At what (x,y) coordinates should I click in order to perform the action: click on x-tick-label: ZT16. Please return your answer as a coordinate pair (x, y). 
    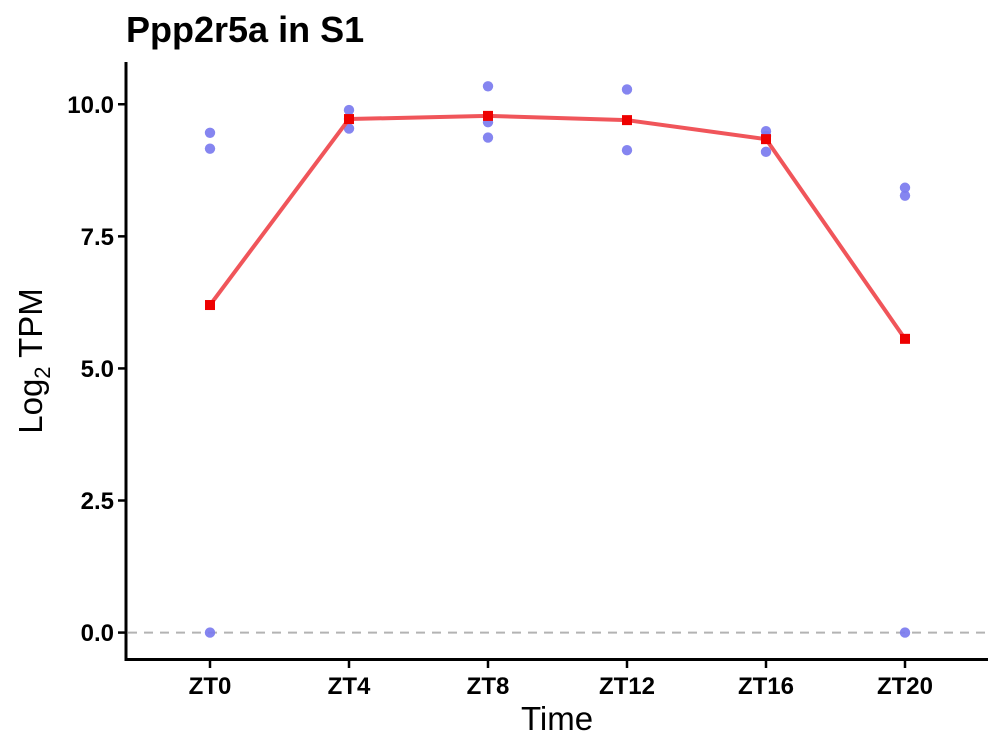
    Looking at the image, I should click on (766, 686).